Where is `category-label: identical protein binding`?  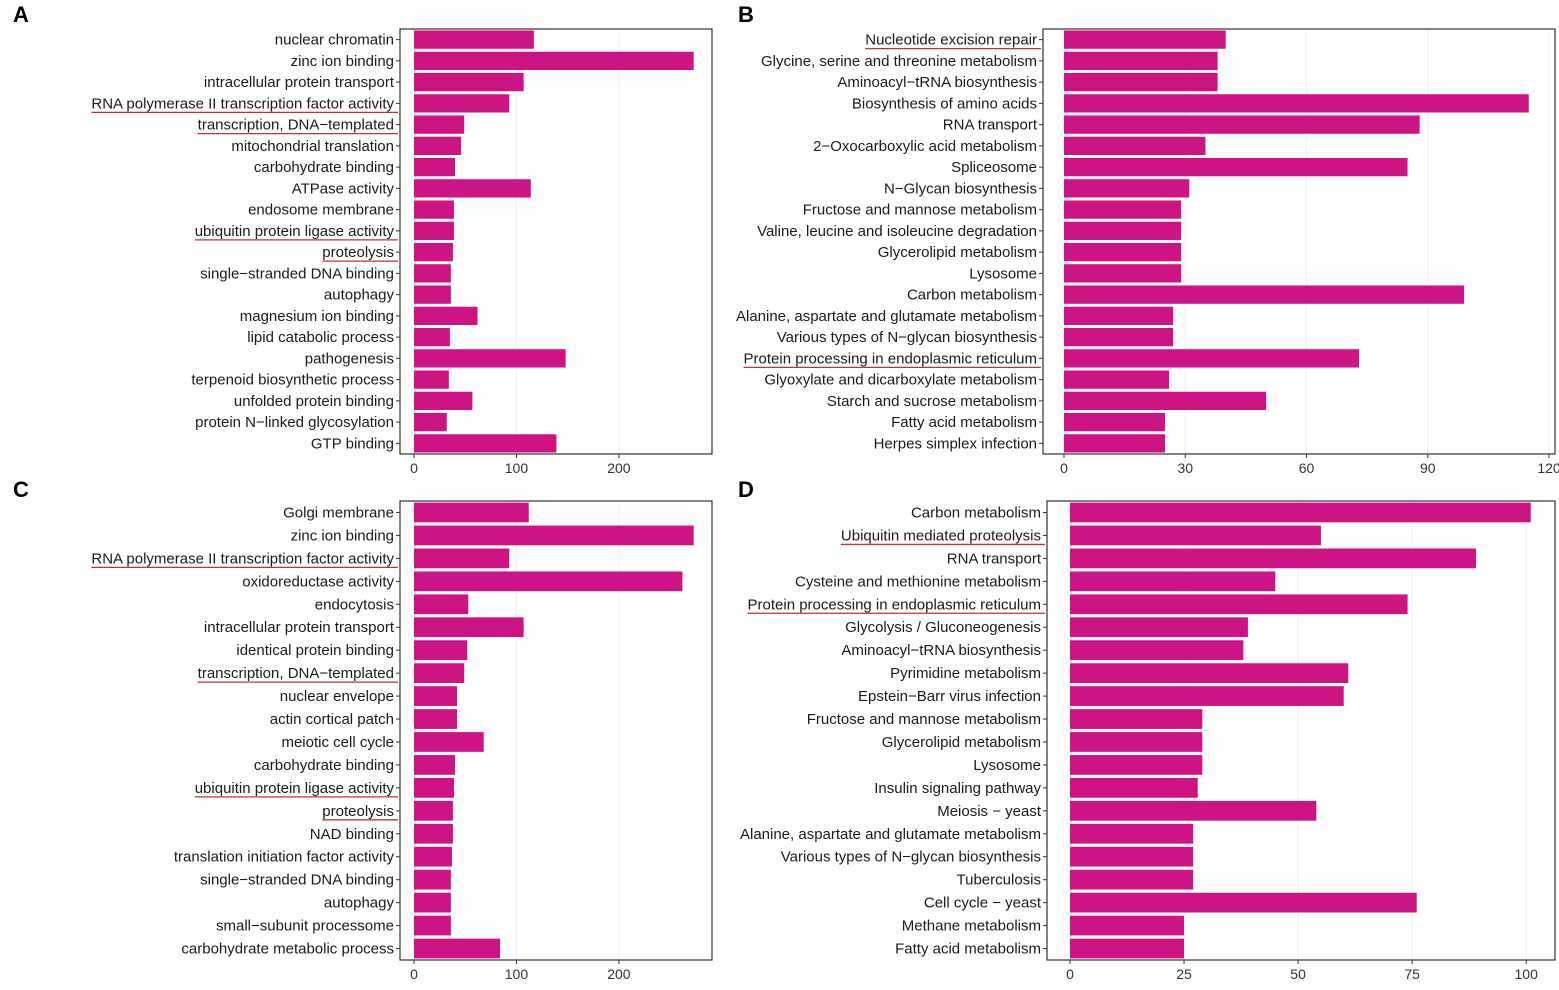 category-label: identical protein binding is located at coordinates (315, 650).